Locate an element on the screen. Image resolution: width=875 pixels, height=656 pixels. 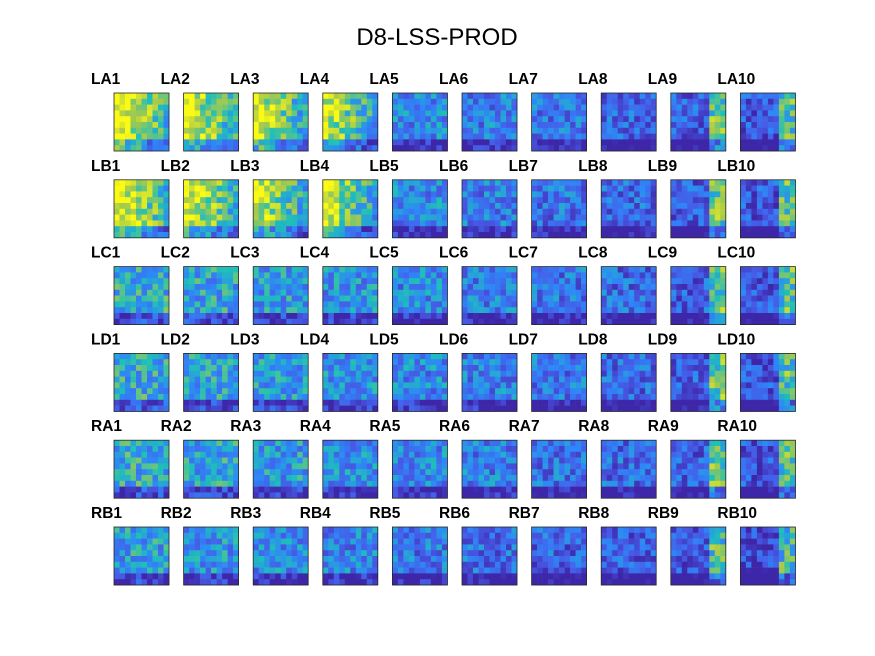
panel-frame is located at coordinates (350, 122).